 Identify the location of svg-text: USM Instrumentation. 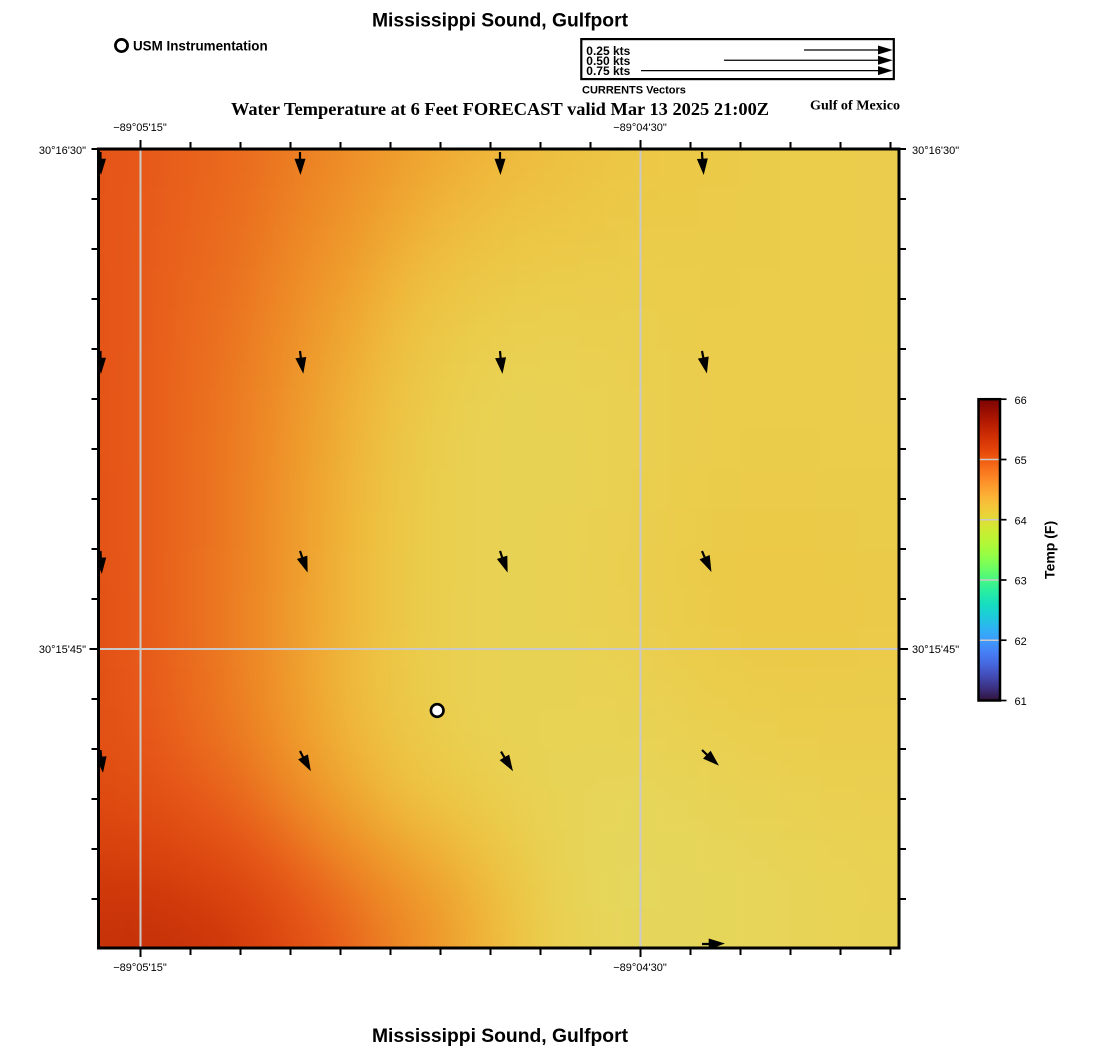
(200, 45).